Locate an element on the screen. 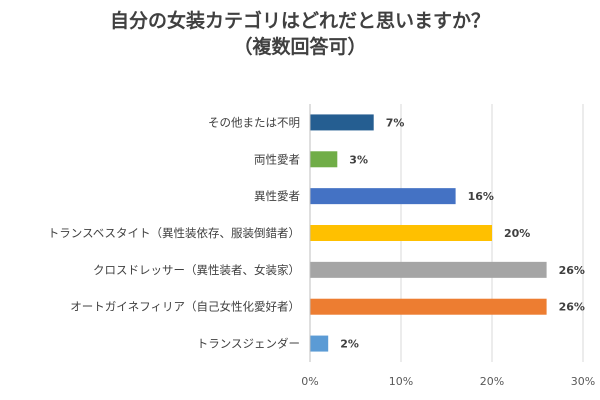 This screenshot has height=400, width=600. chart-title-line2: （複数回答可） is located at coordinates (300, 47).